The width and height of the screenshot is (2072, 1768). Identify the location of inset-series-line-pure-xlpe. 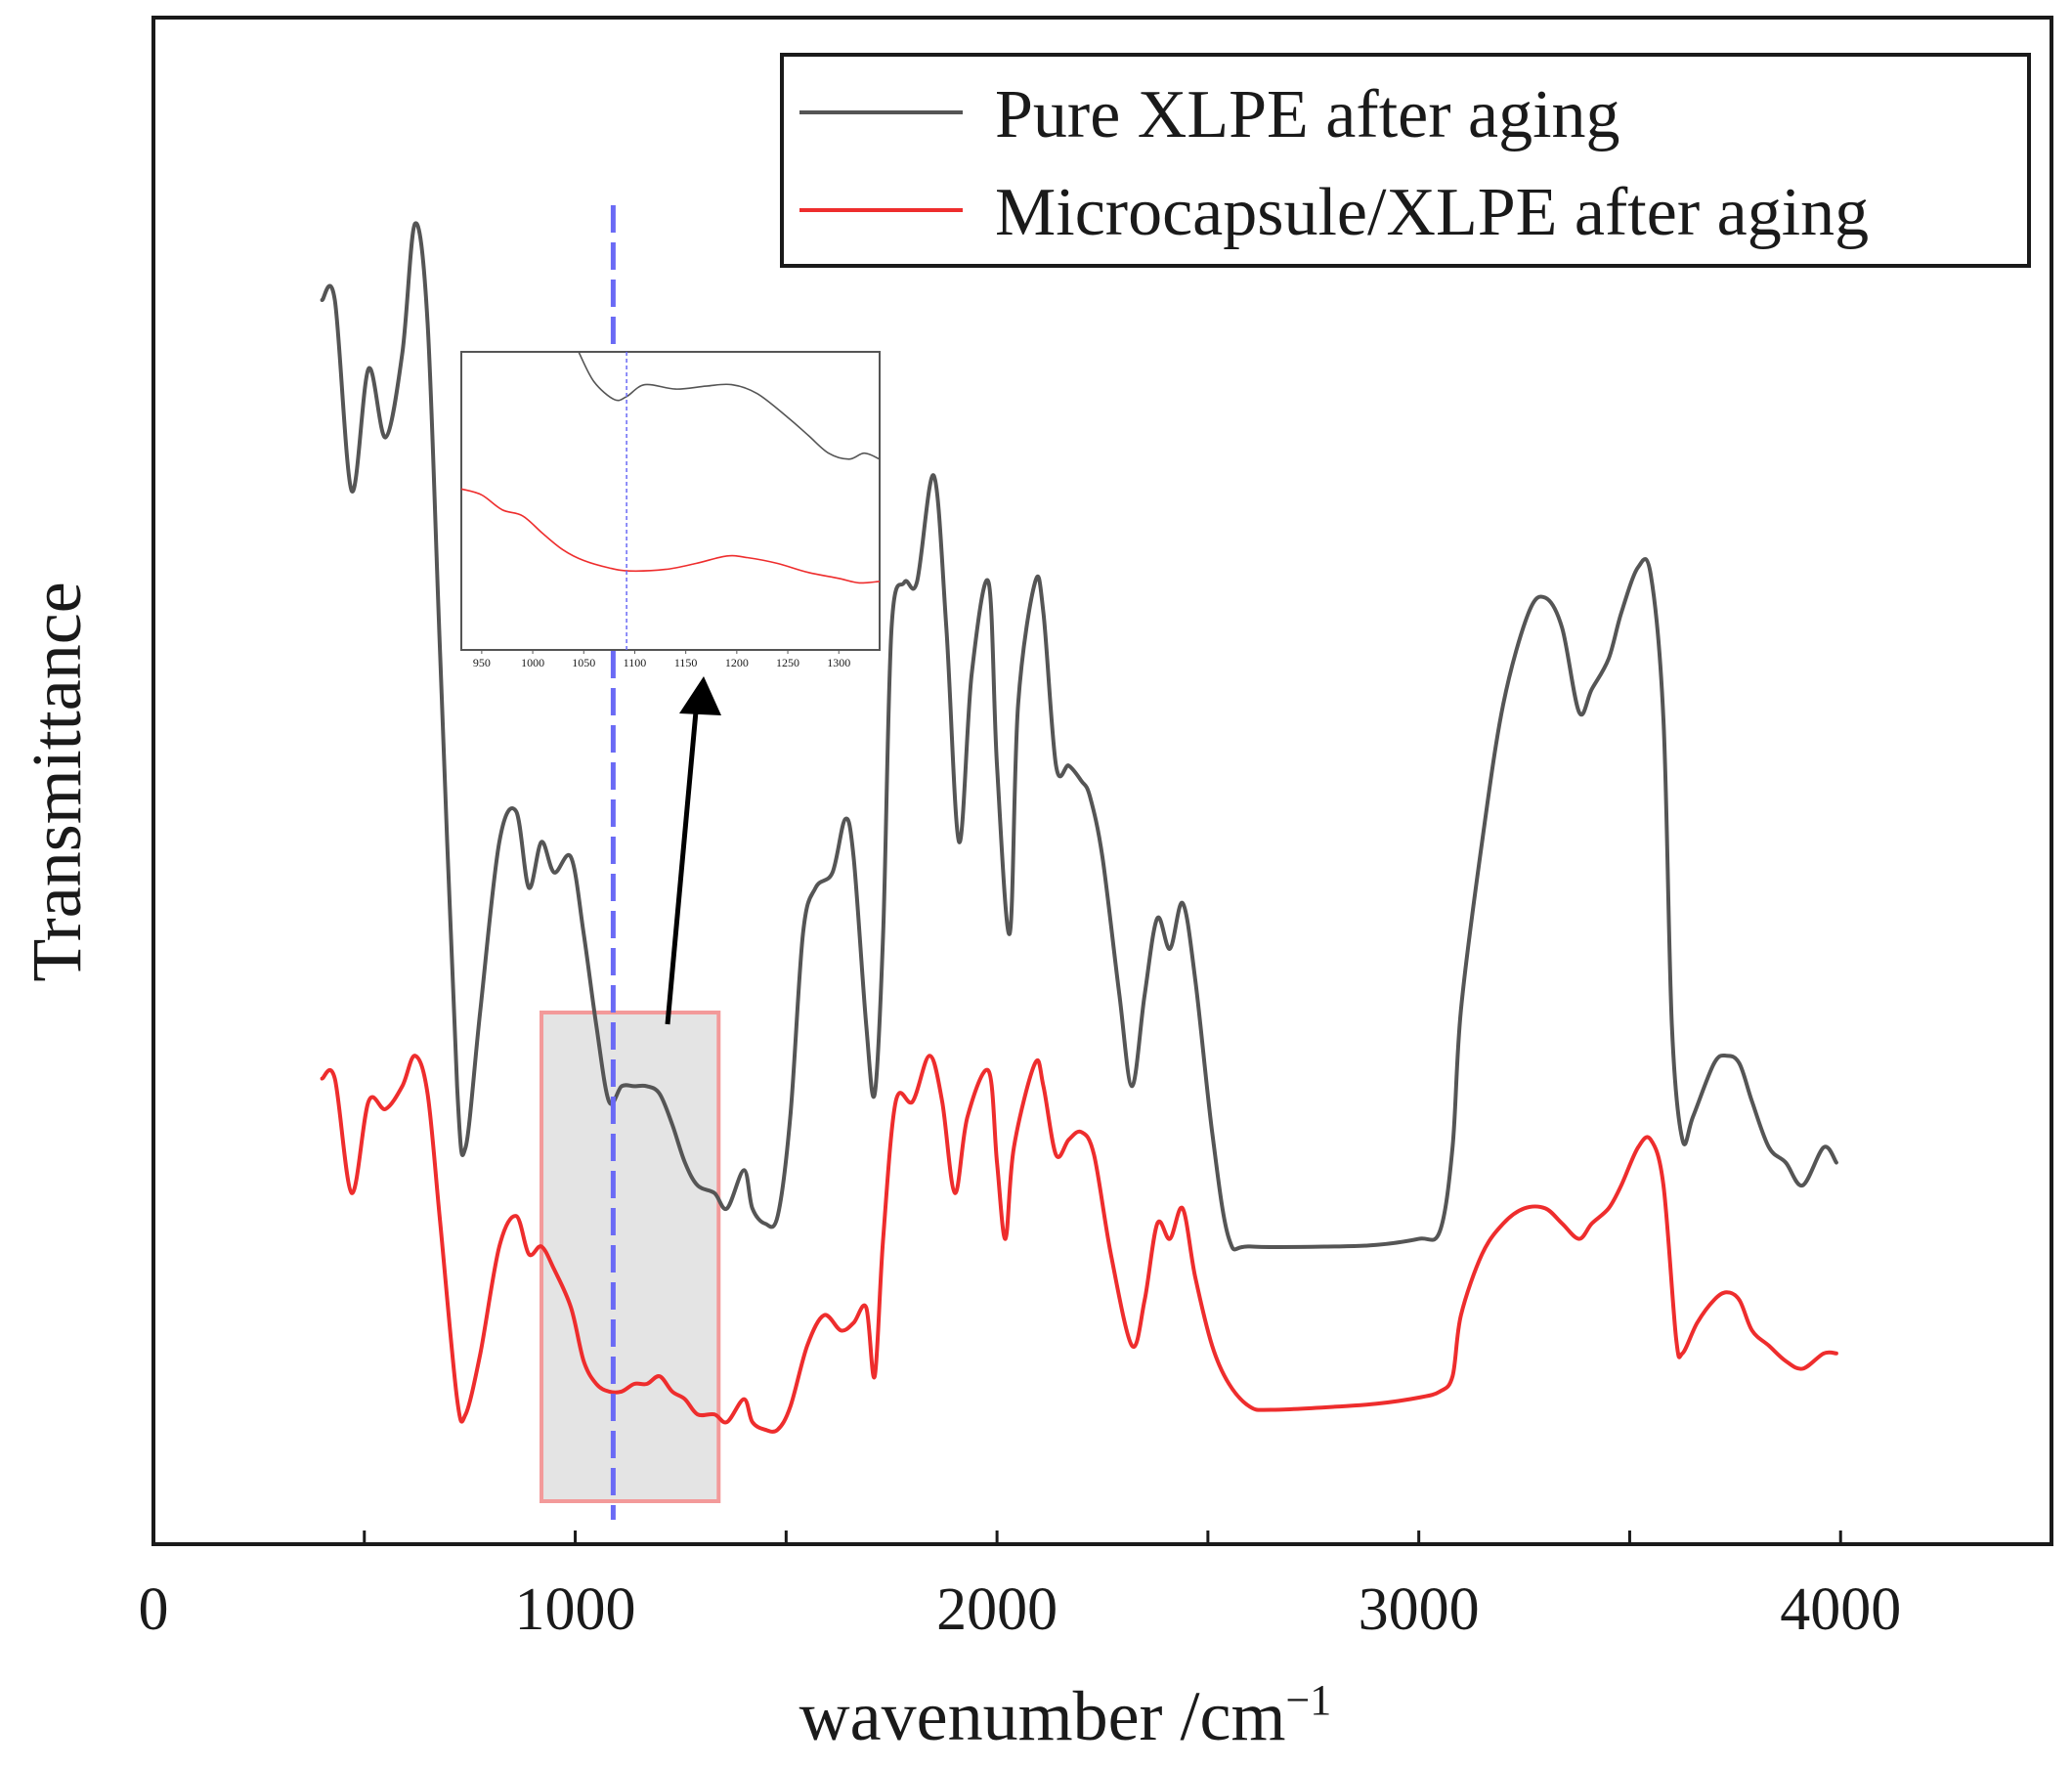
(729, 405).